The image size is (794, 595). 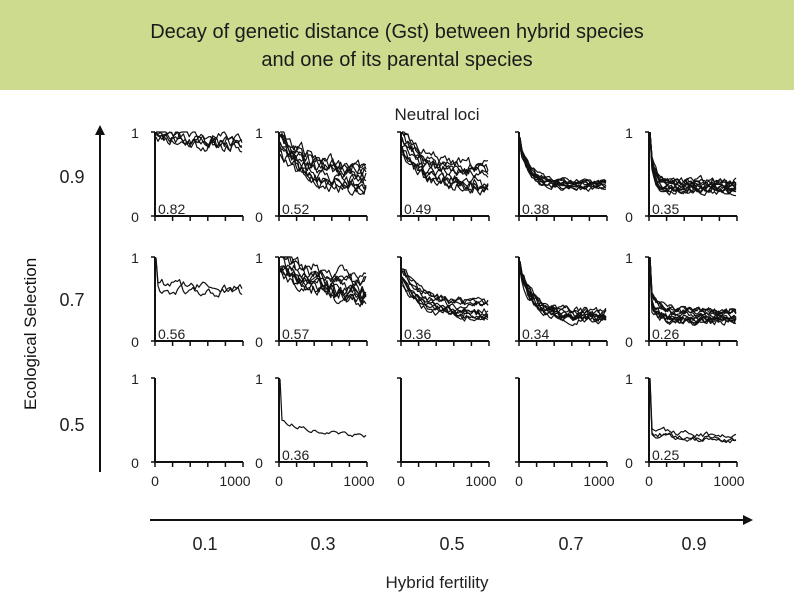 I want to click on row-value-label: 0.7, so click(x=71, y=300).